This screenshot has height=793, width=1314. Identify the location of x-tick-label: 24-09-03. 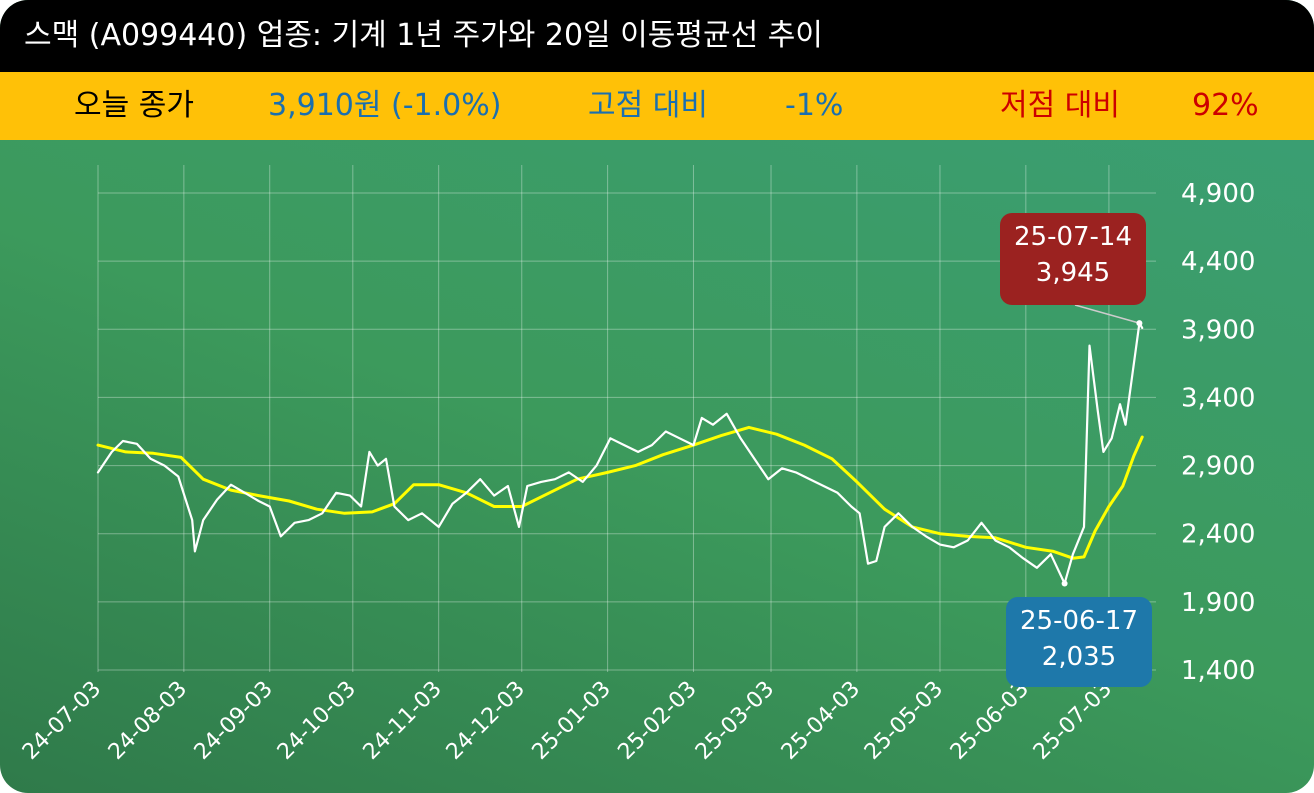
(234, 721).